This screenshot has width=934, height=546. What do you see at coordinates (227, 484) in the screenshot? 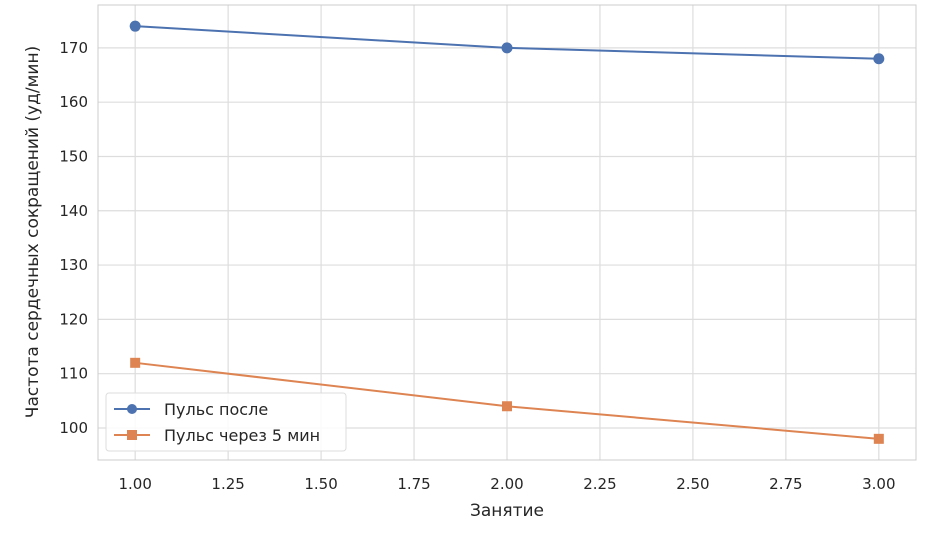
I see `x-tick-label: 1.25` at bounding box center [227, 484].